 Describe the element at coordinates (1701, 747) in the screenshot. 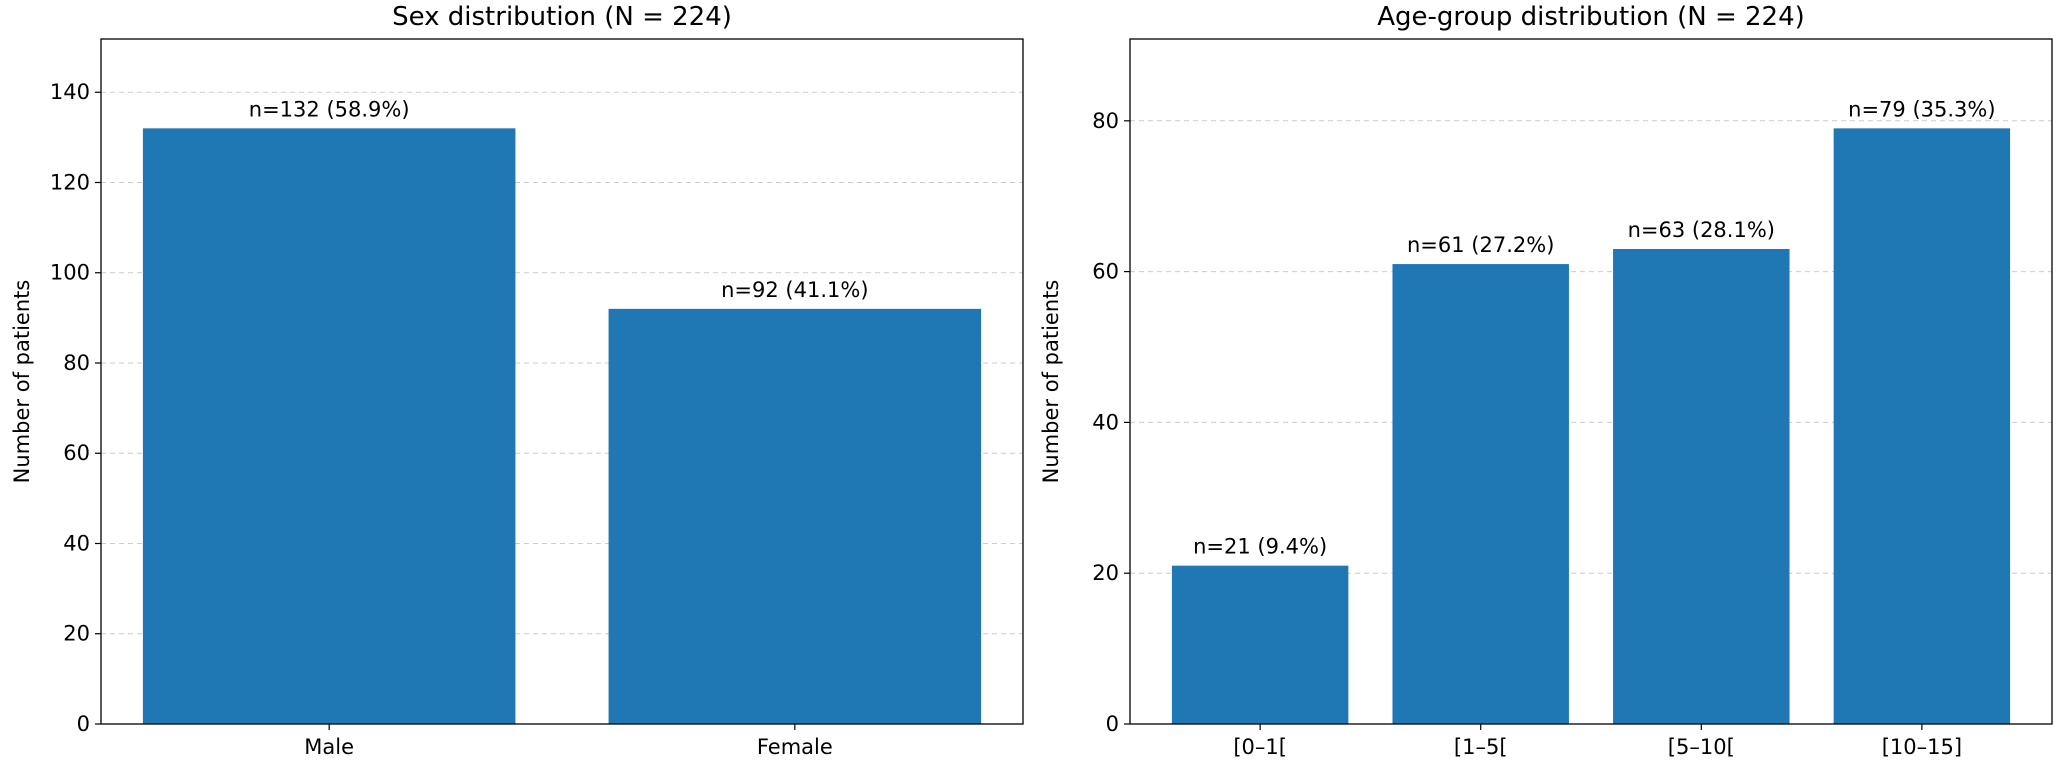

I see `x-tick-label: [5–10[` at that location.